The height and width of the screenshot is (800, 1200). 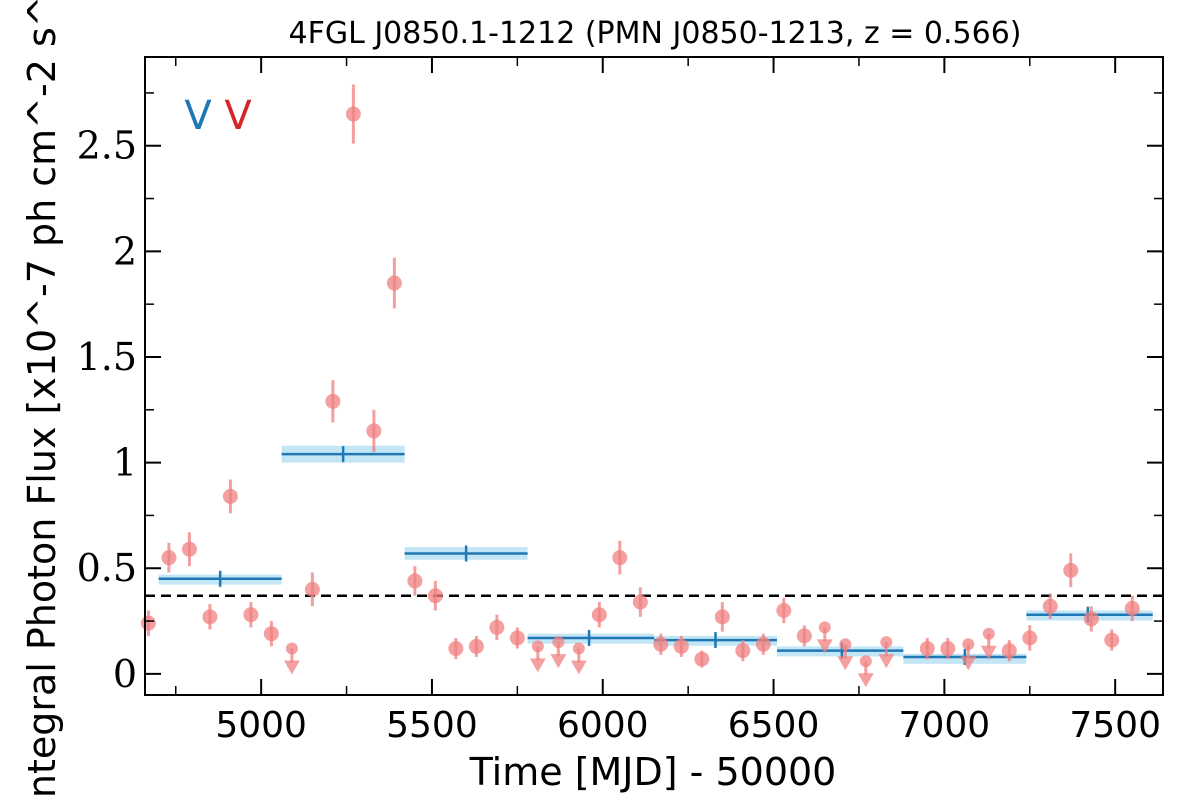 What do you see at coordinates (603, 725) in the screenshot?
I see `x-tick-label: 6000` at bounding box center [603, 725].